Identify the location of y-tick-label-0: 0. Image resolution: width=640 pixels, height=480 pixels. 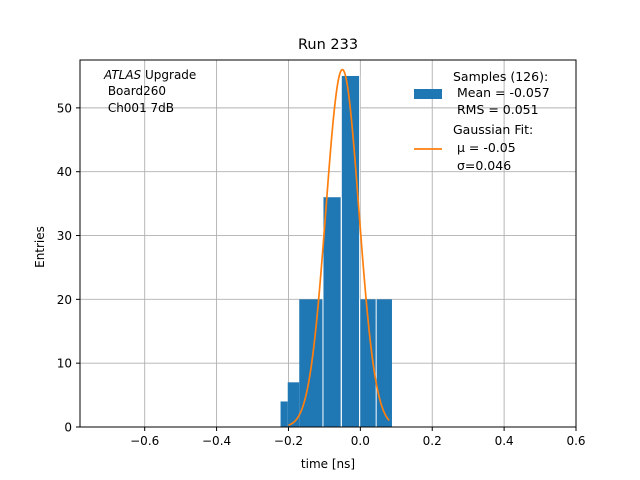
(68, 428).